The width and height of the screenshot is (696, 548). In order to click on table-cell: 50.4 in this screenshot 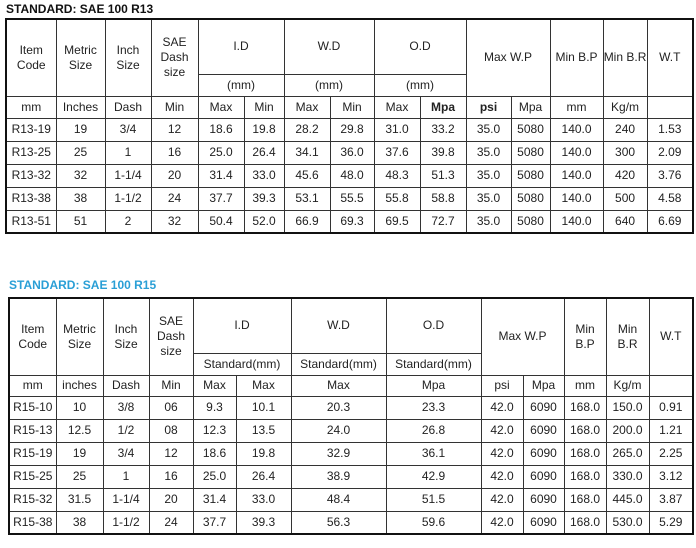, I will do `click(221, 221)`.